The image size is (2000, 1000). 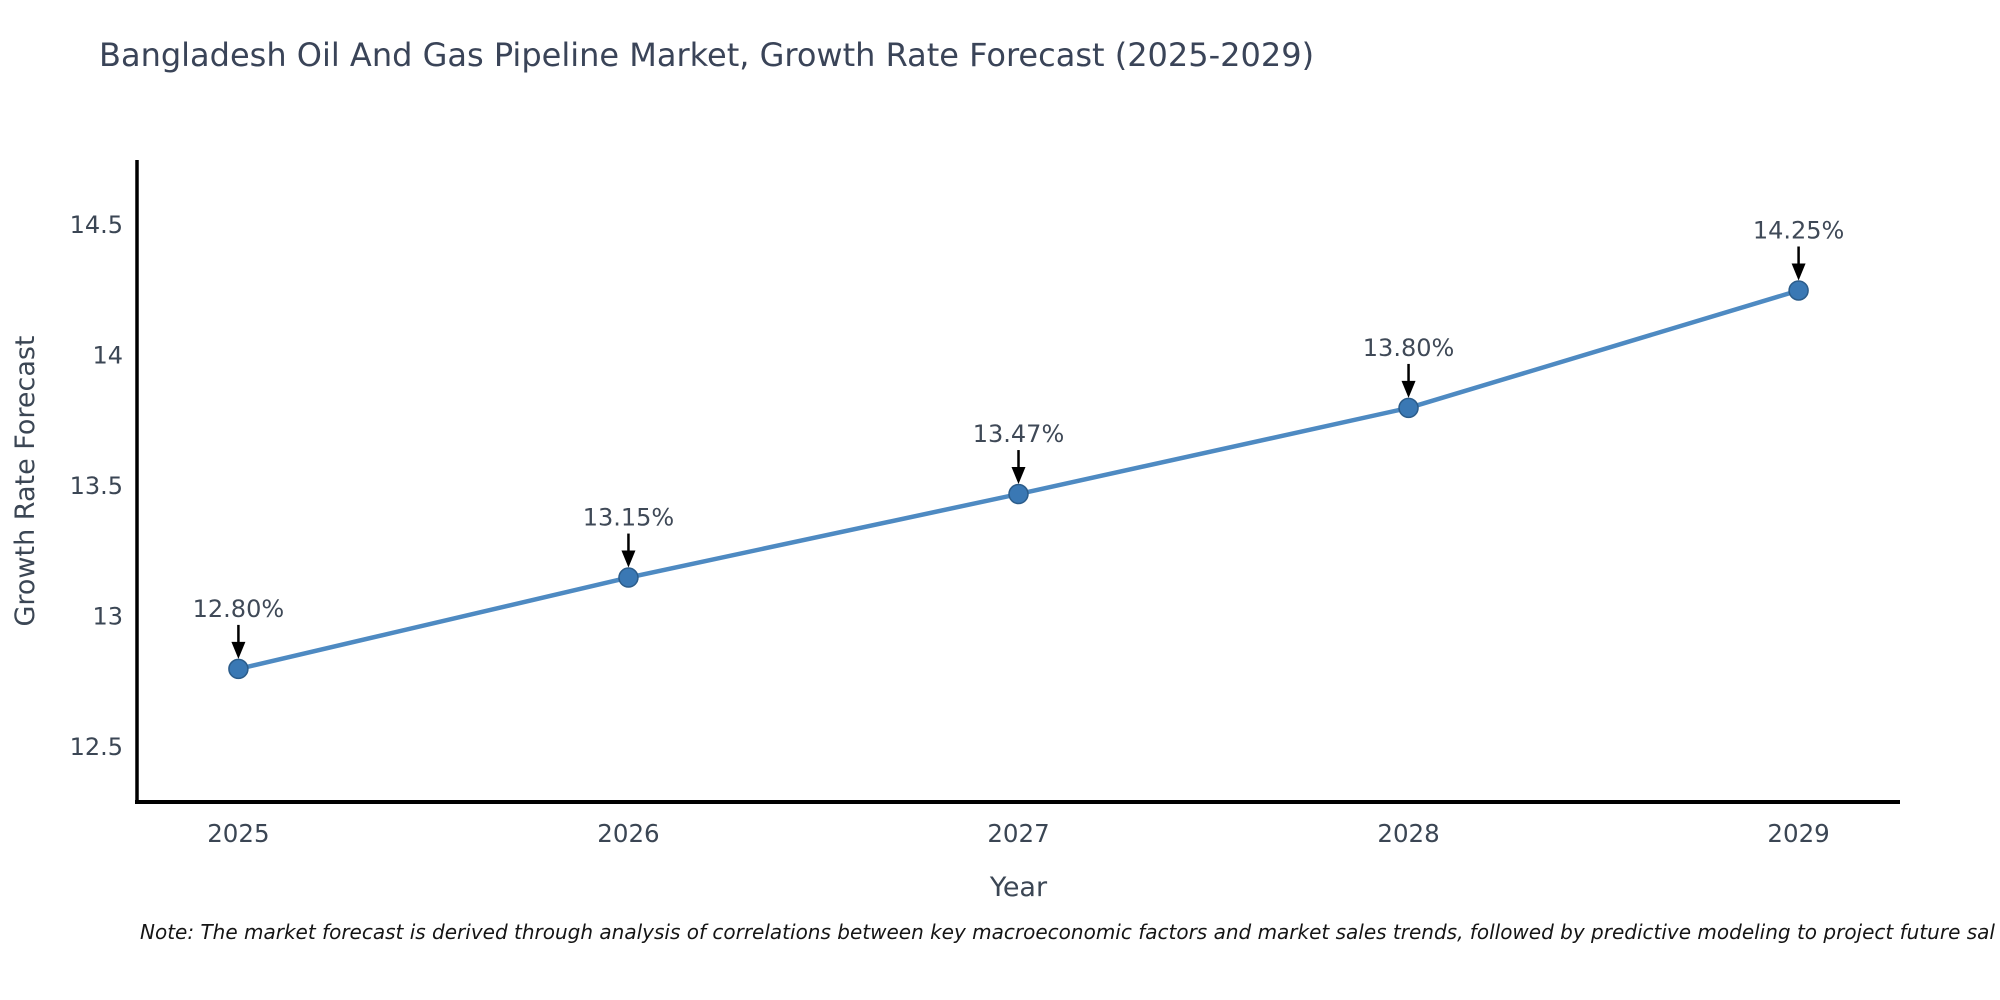 What do you see at coordinates (1798, 833) in the screenshot?
I see `x-tick-label: 2029` at bounding box center [1798, 833].